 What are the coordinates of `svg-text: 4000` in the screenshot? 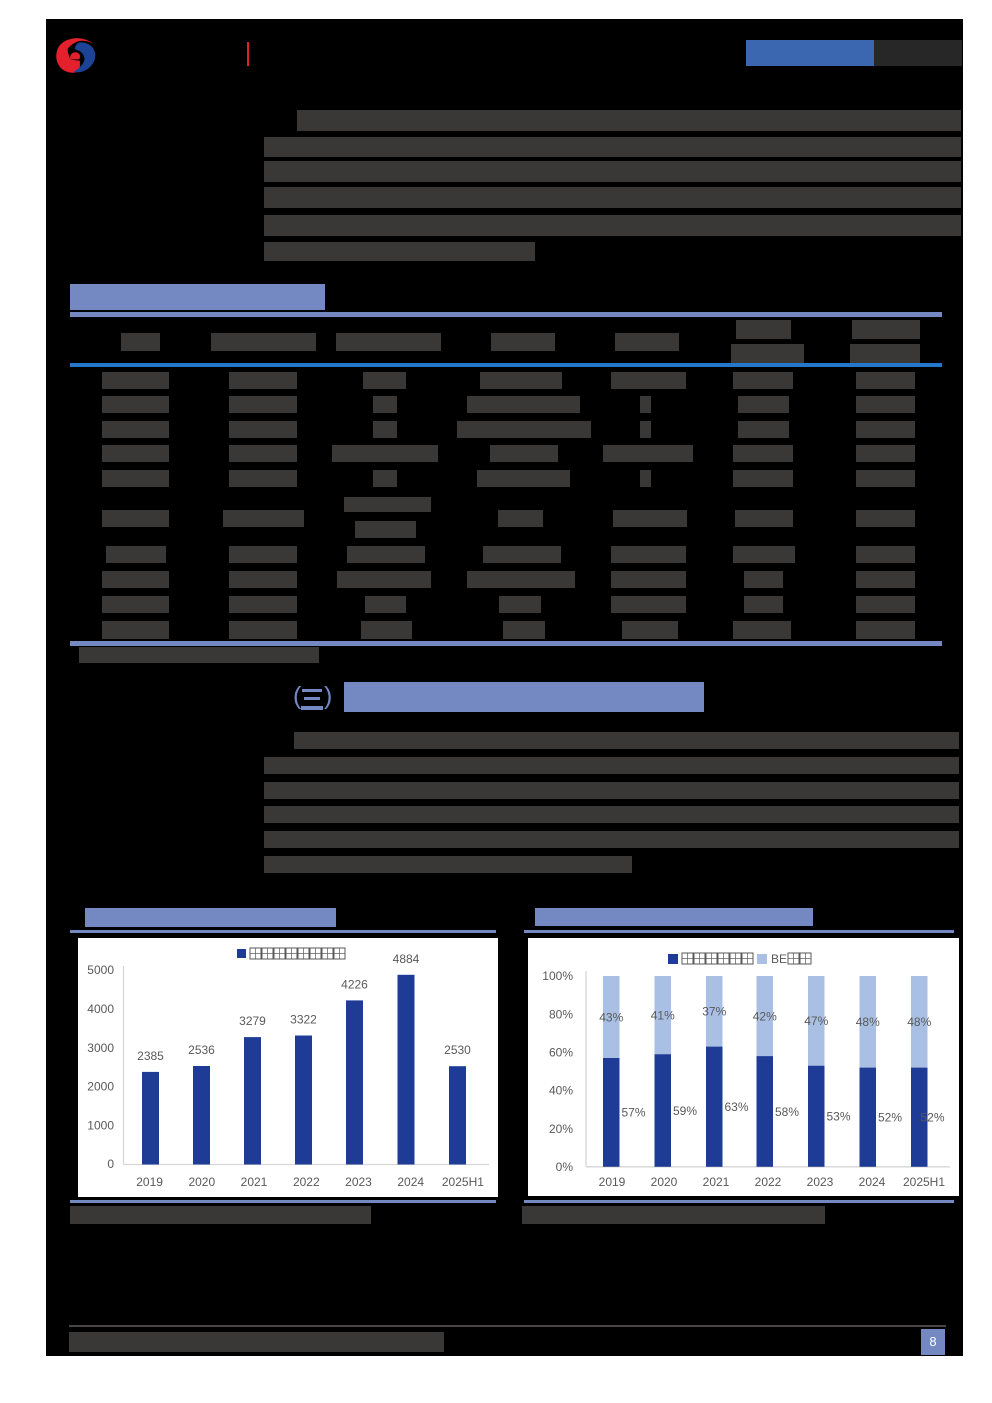 It's located at (100, 1009).